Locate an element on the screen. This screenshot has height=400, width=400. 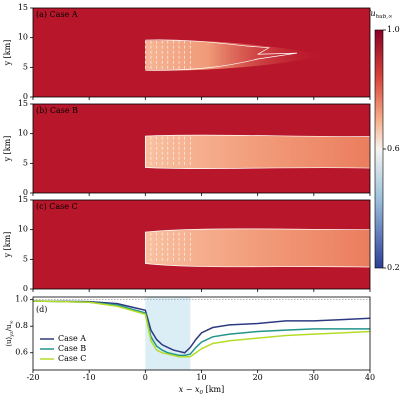
x-tick-label: 30 is located at coordinates (314, 377).